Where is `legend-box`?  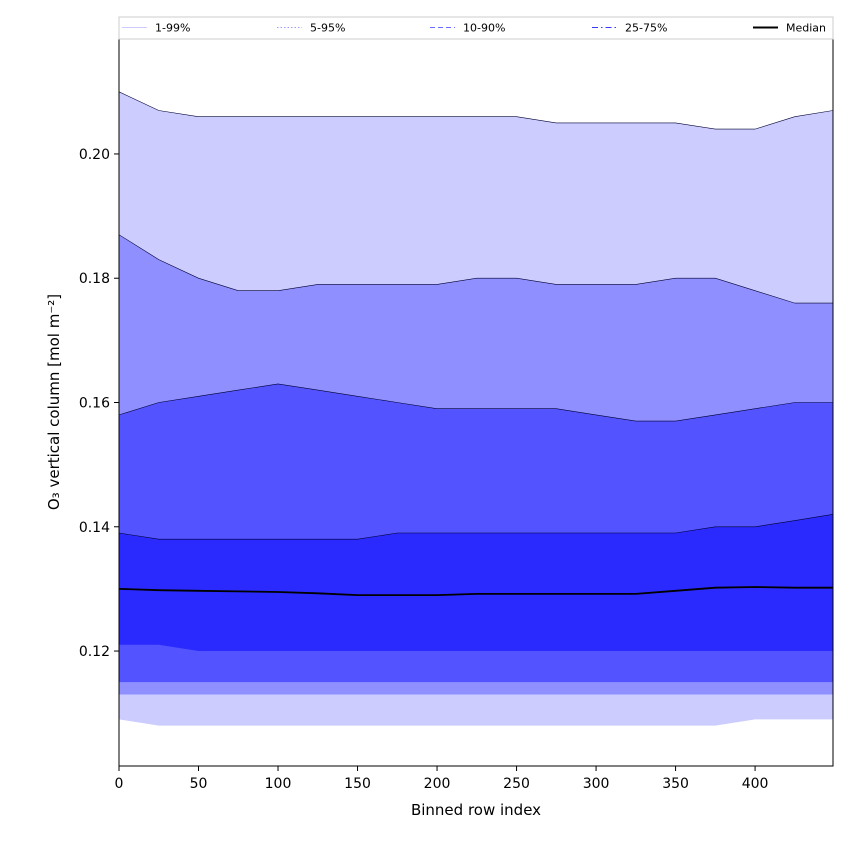 legend-box is located at coordinates (476, 28).